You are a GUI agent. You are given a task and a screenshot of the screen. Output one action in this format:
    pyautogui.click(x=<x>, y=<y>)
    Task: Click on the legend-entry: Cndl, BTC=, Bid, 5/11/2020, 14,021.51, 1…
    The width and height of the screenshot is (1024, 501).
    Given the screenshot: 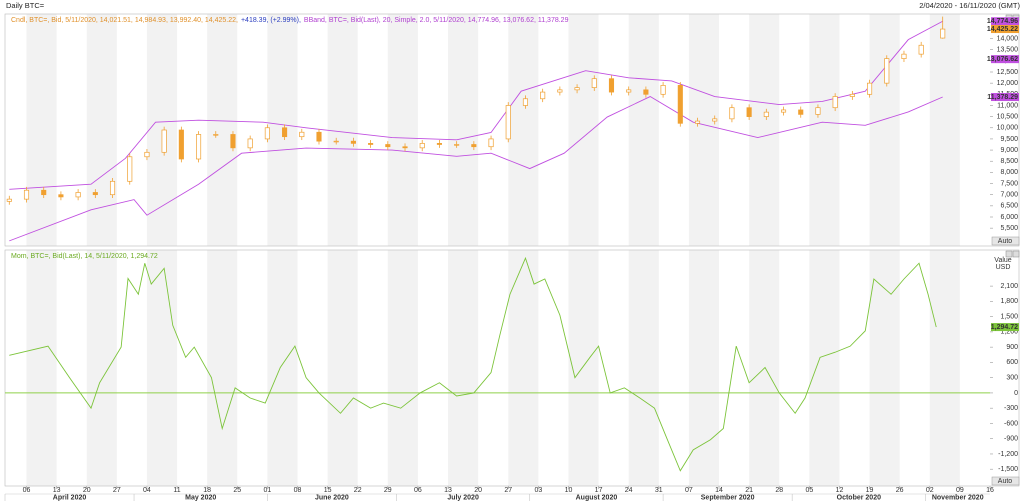 What is the action you would take?
    pyautogui.click(x=124, y=20)
    